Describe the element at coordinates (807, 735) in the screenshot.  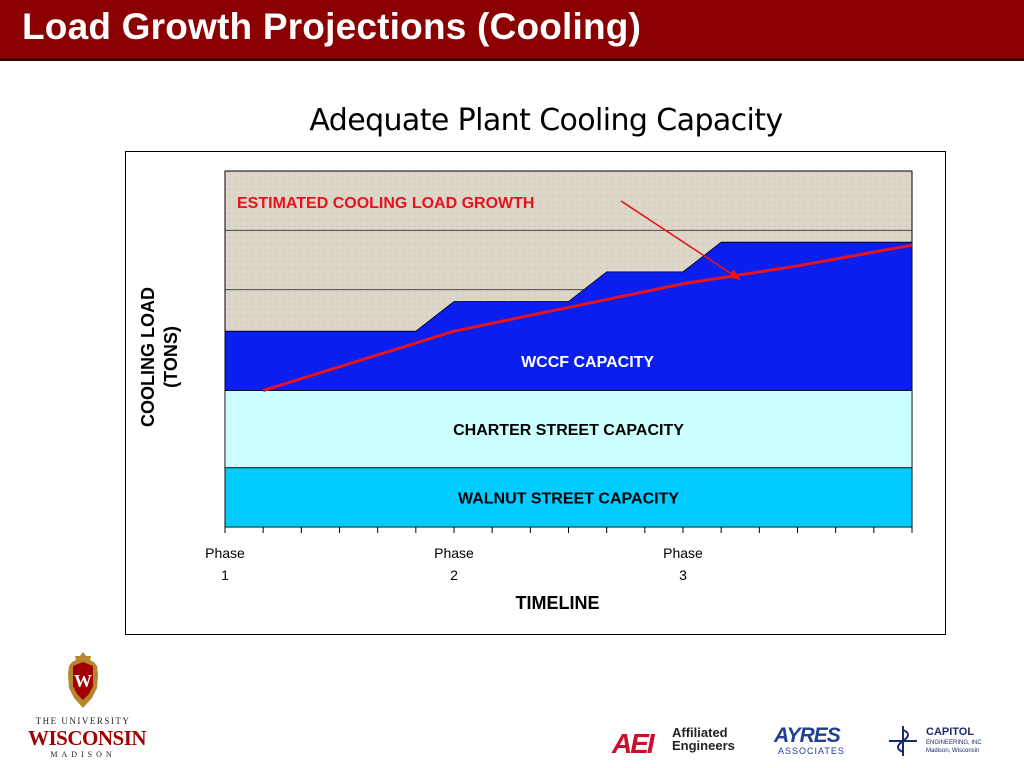
I see `ayres-name: AYRES` at that location.